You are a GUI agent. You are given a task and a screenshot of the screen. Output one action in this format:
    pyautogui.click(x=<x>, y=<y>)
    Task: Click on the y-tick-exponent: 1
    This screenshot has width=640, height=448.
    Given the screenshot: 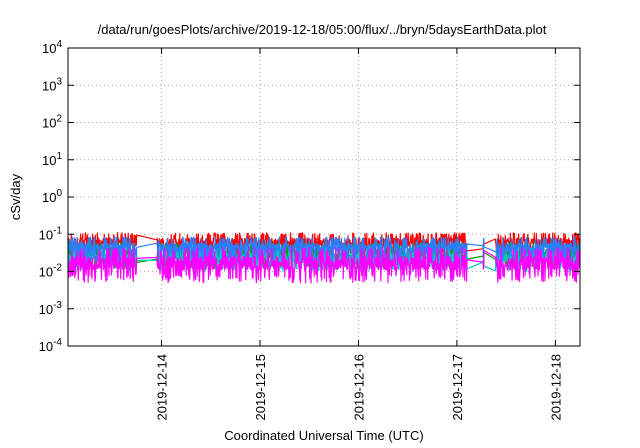 What is the action you would take?
    pyautogui.click(x=59, y=156)
    